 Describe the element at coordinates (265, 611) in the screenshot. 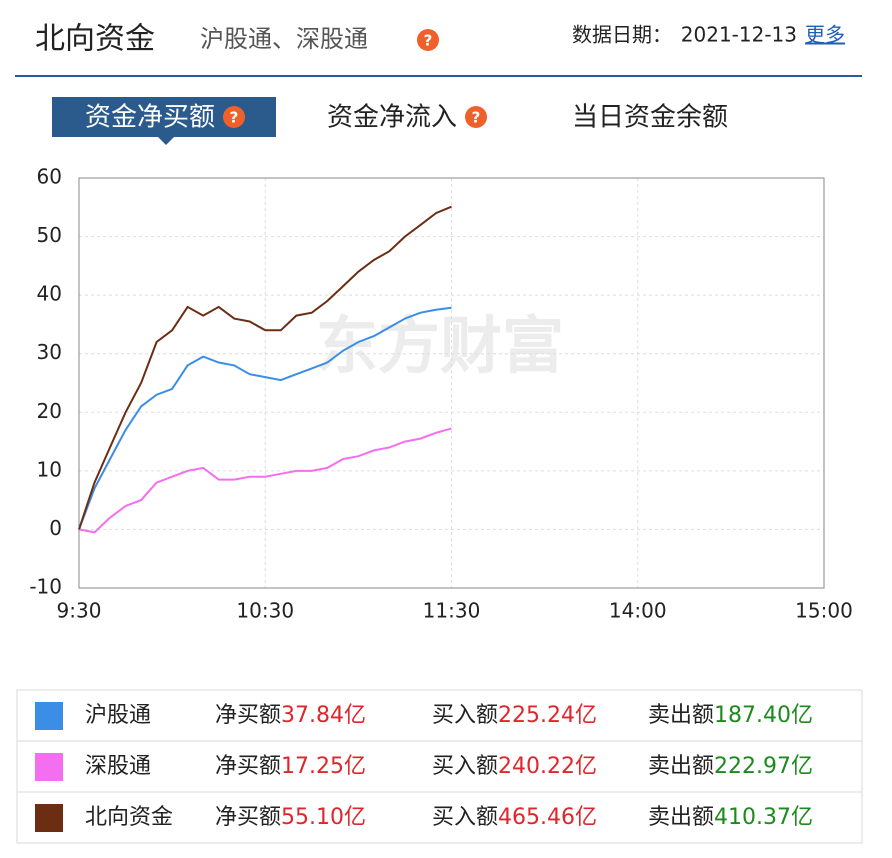

I see `x-tick-label: 10:30` at that location.